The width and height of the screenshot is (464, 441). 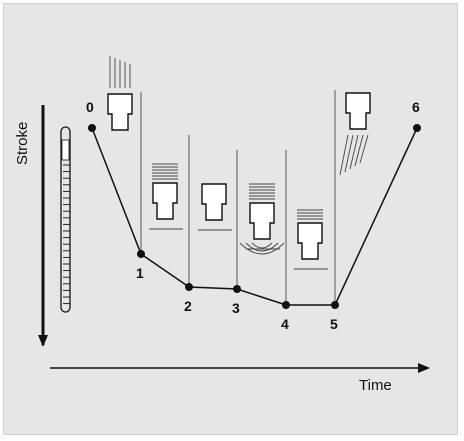 I want to click on curve-point-label: 1, so click(x=140, y=273).